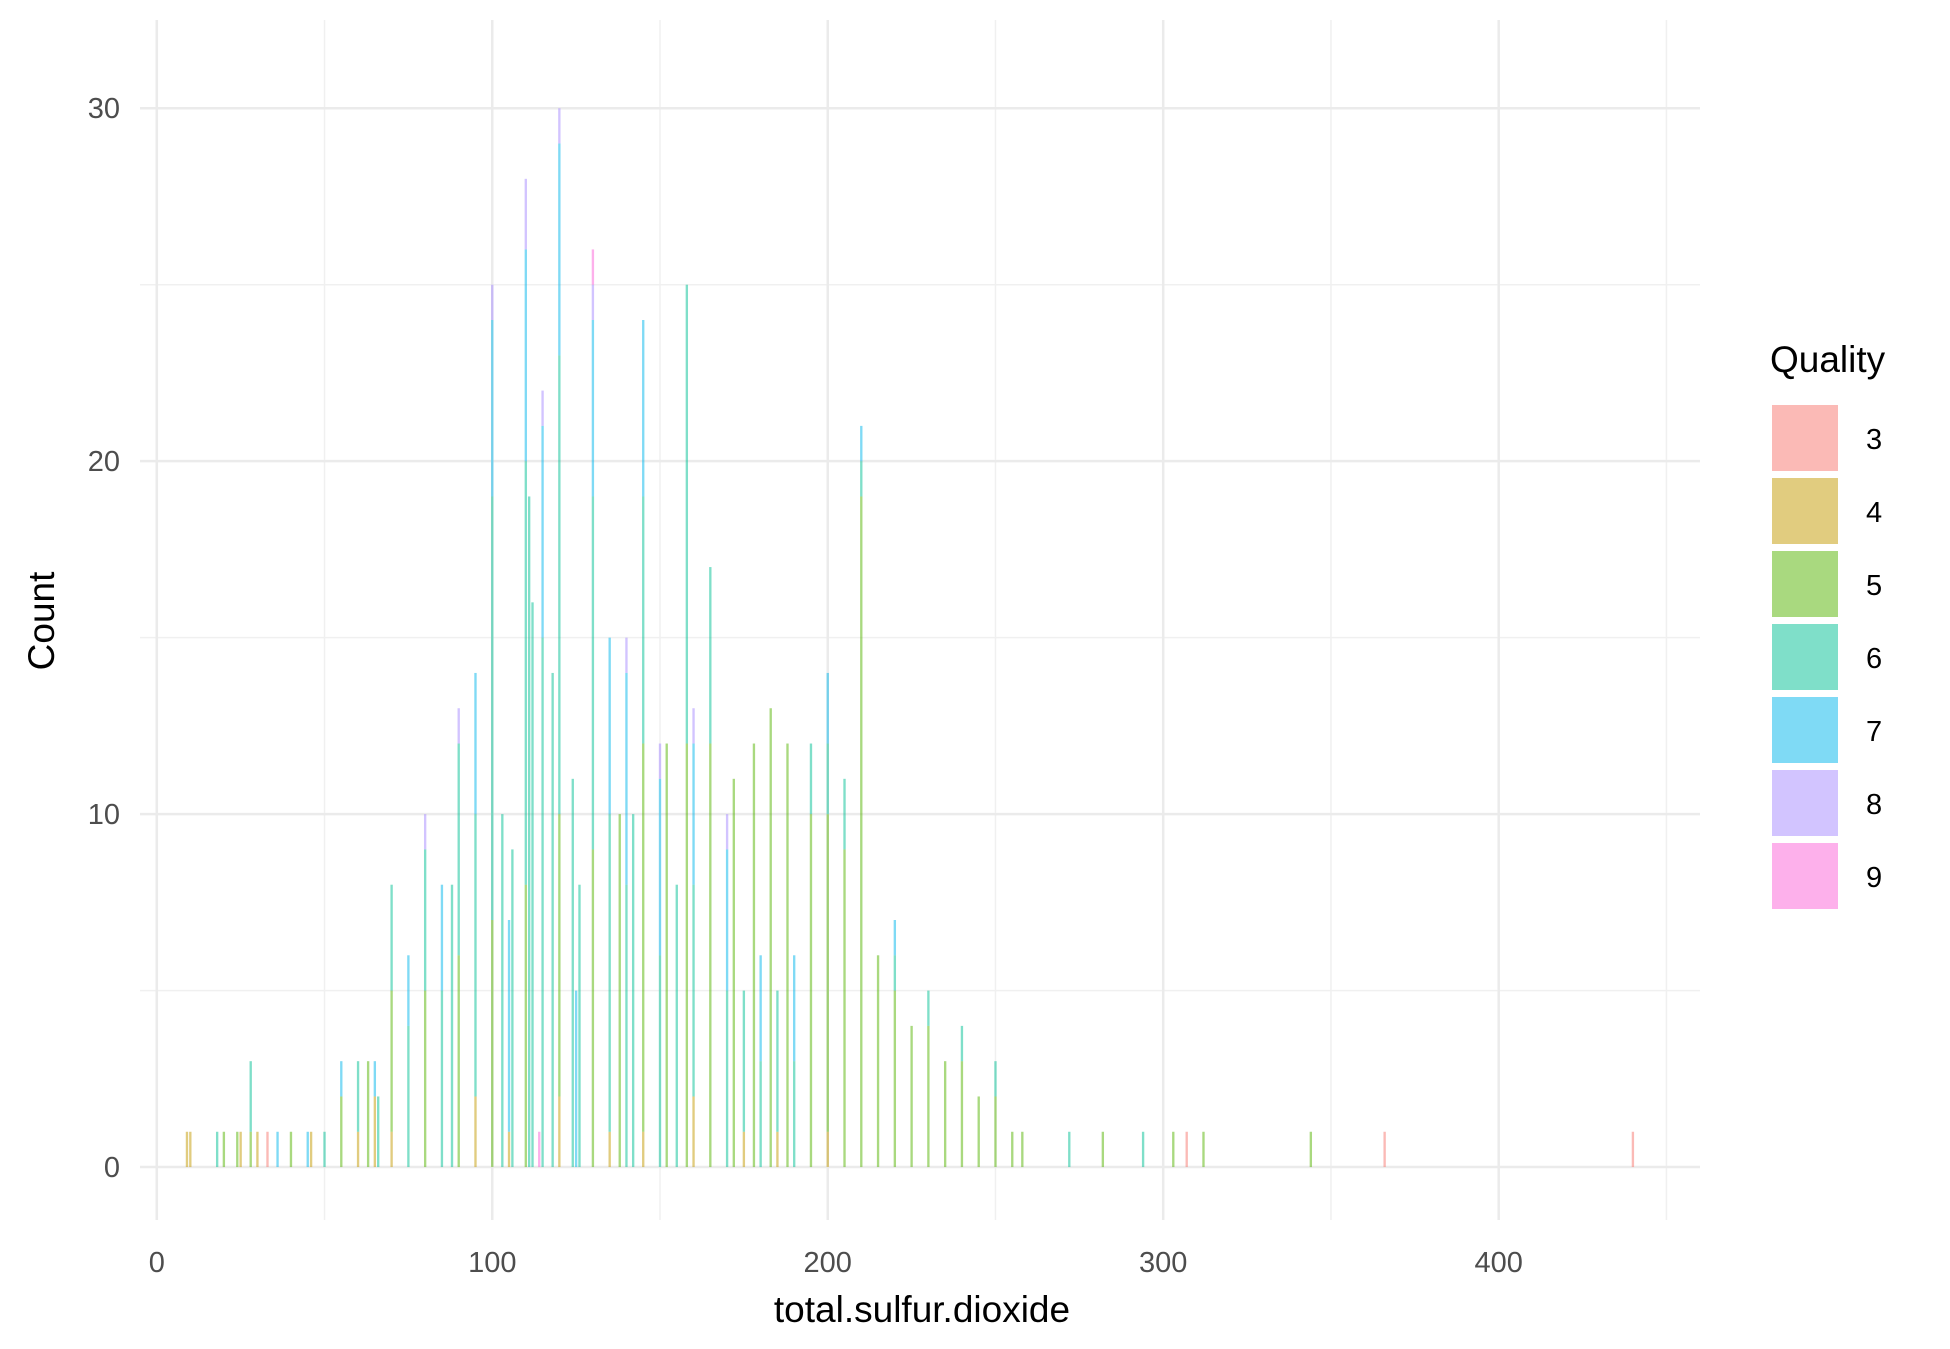 This screenshot has height=1349, width=1950. What do you see at coordinates (1874, 732) in the screenshot?
I see `legend-label-7: 7` at bounding box center [1874, 732].